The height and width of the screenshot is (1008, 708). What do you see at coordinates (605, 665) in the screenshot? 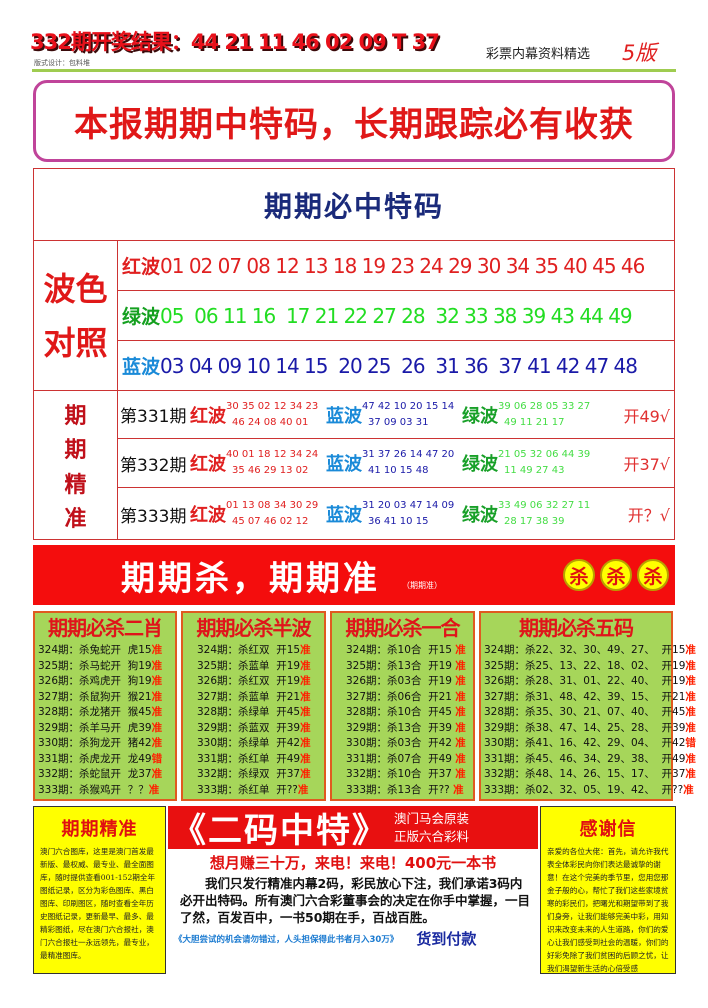
I see `kill-text: 杀25、13、22、18、02、 开19` at bounding box center [605, 665].